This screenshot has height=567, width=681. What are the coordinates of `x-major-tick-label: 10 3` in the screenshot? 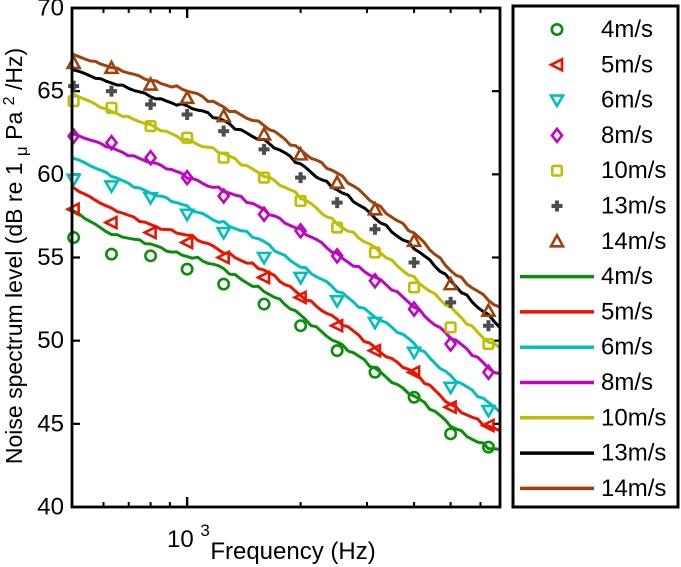 It's located at (188, 537).